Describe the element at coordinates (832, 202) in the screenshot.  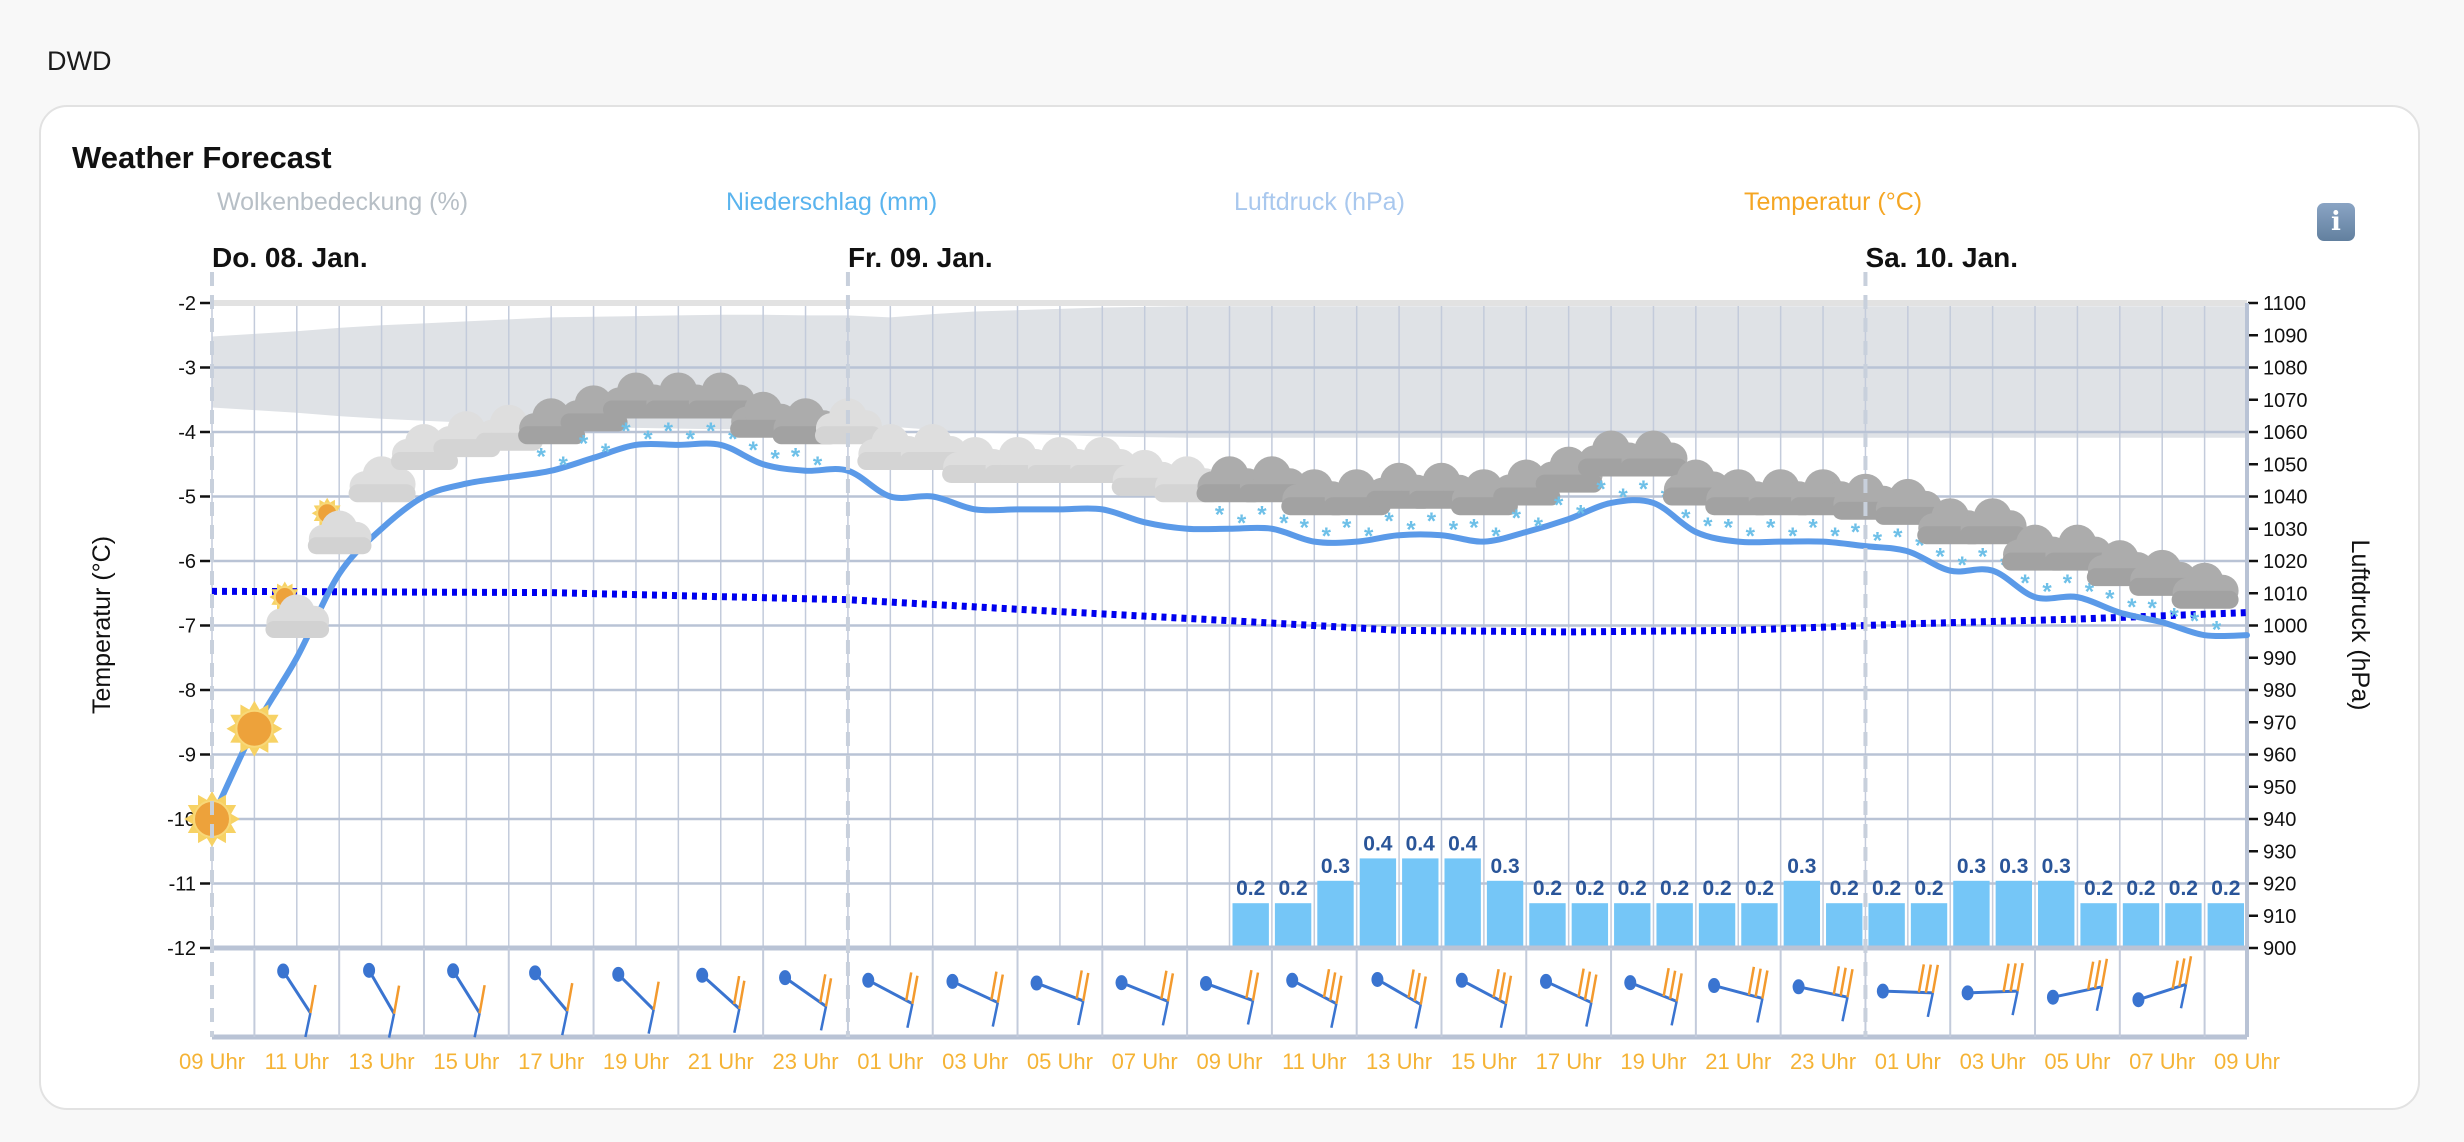
I see `legend-precipitation: Niederschlag (mm)` at that location.